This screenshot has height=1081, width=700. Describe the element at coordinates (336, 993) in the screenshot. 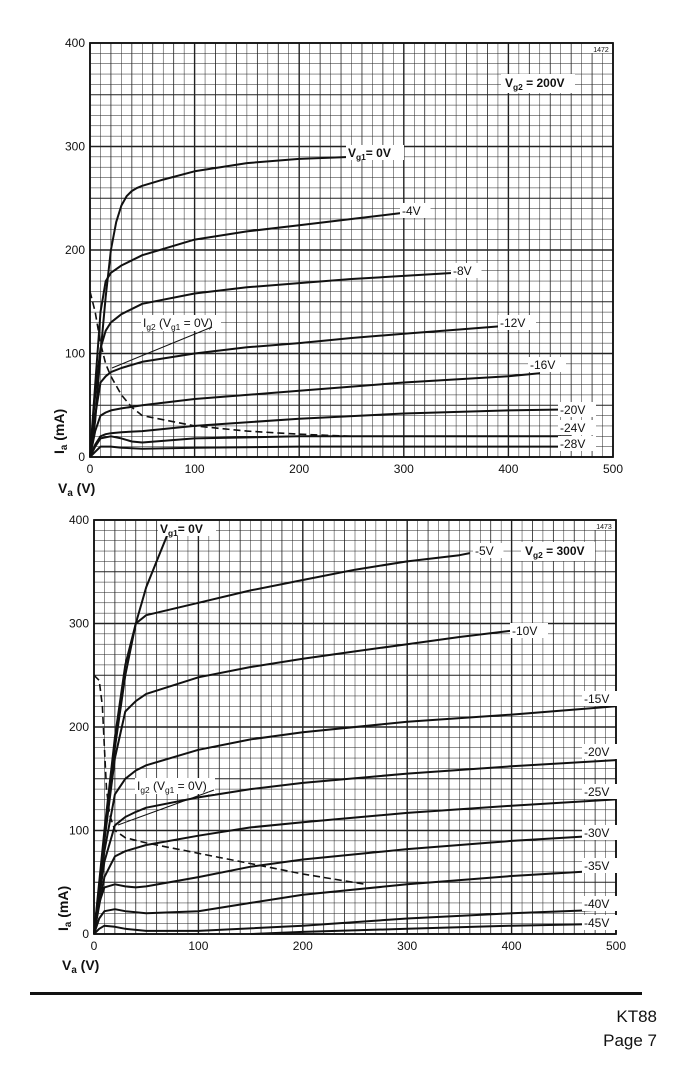

I see `page-rule` at that location.